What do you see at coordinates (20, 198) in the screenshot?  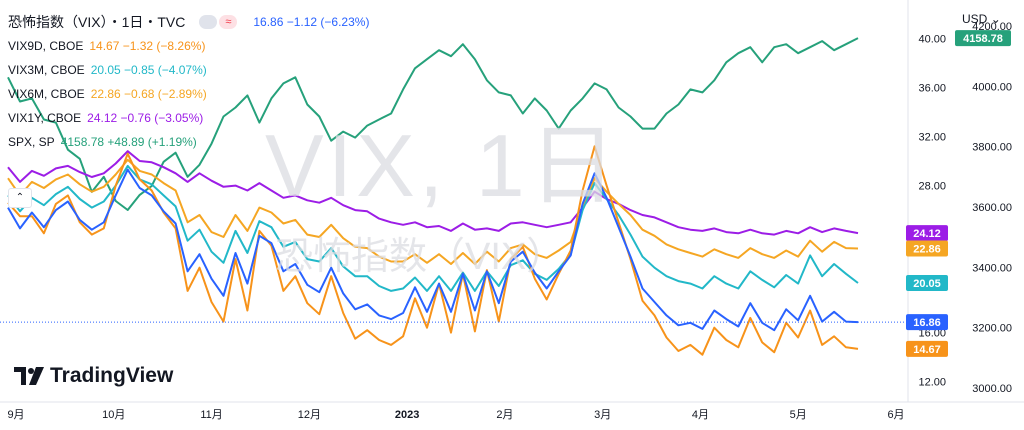 I see `collapse-legend-button: ⌃` at bounding box center [20, 198].